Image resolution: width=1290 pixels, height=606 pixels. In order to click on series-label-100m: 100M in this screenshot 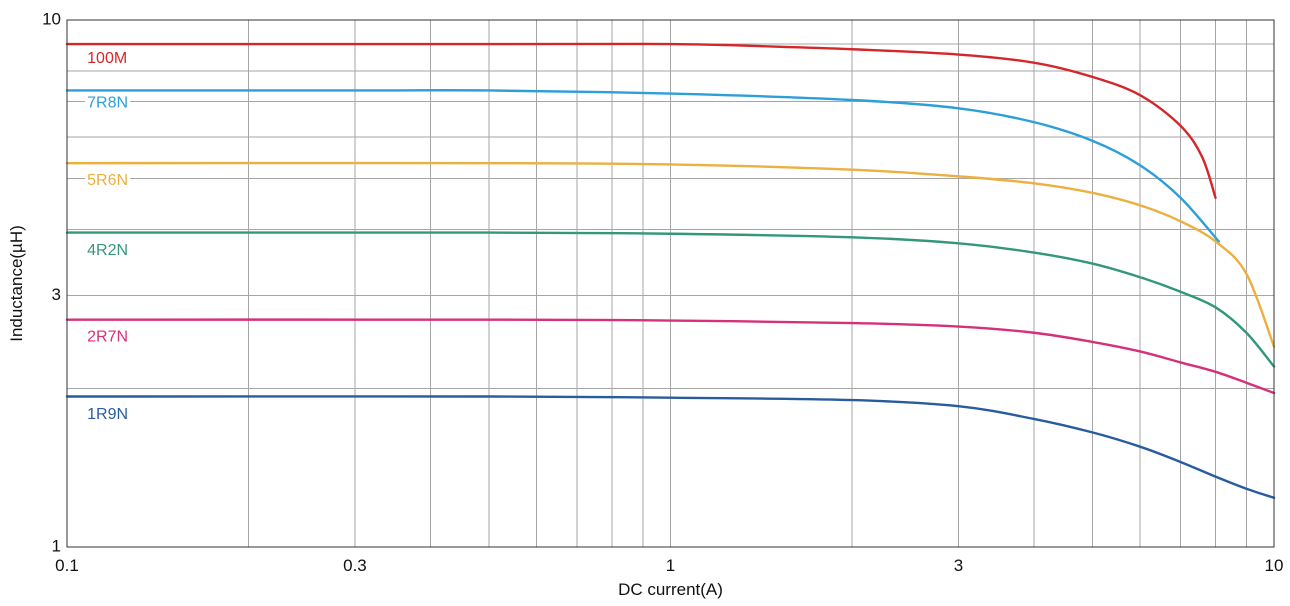, I will do `click(107, 58)`.